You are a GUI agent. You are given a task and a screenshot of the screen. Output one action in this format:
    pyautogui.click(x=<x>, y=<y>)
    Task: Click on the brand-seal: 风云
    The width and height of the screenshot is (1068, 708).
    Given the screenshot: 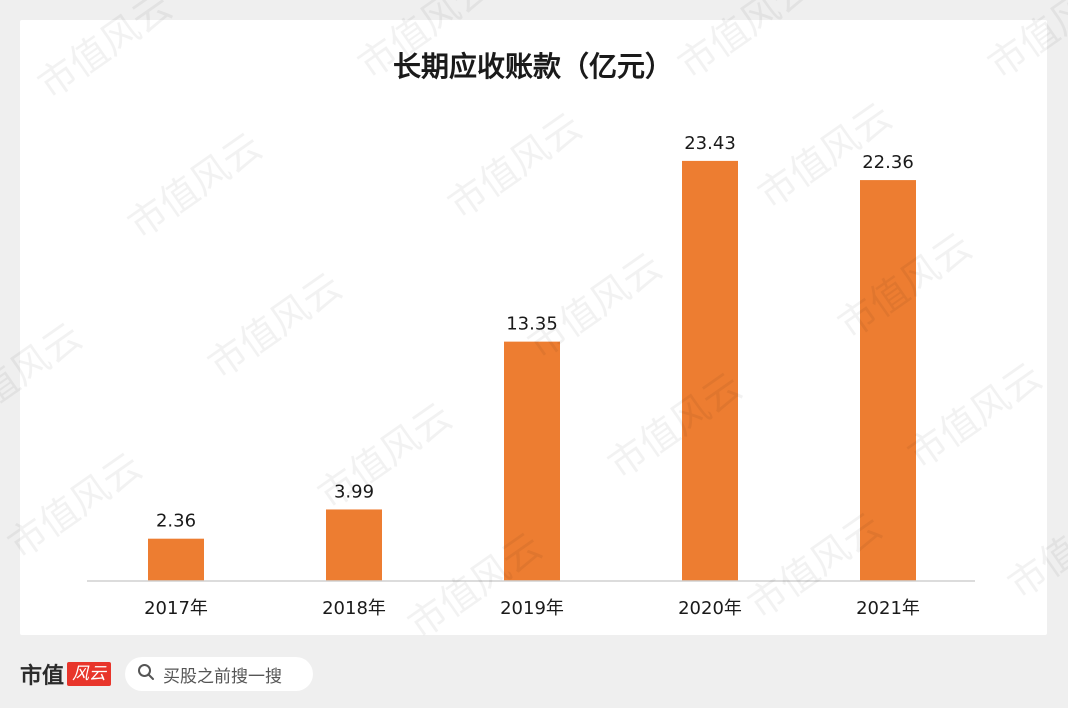 What is the action you would take?
    pyautogui.click(x=89, y=674)
    